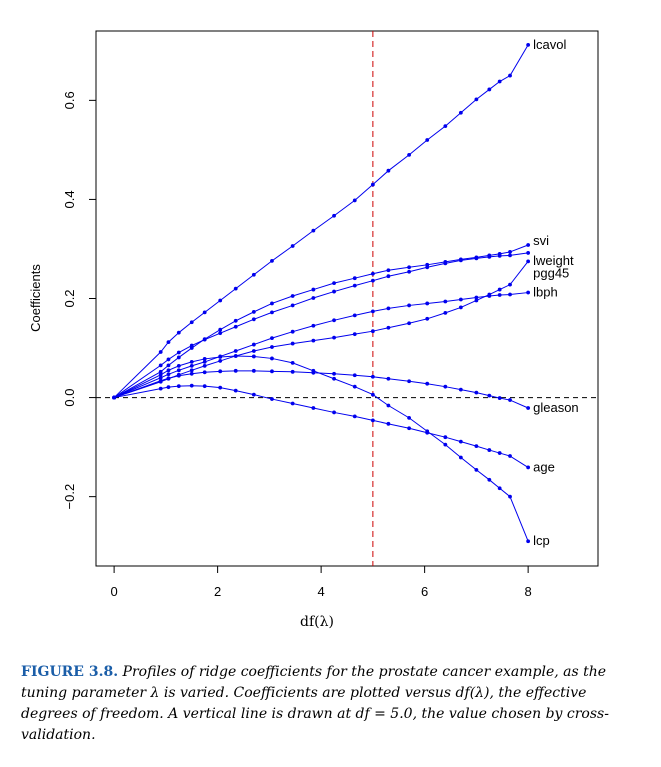 The image size is (661, 767). What do you see at coordinates (217, 591) in the screenshot?
I see `x-tick-label: 2` at bounding box center [217, 591].